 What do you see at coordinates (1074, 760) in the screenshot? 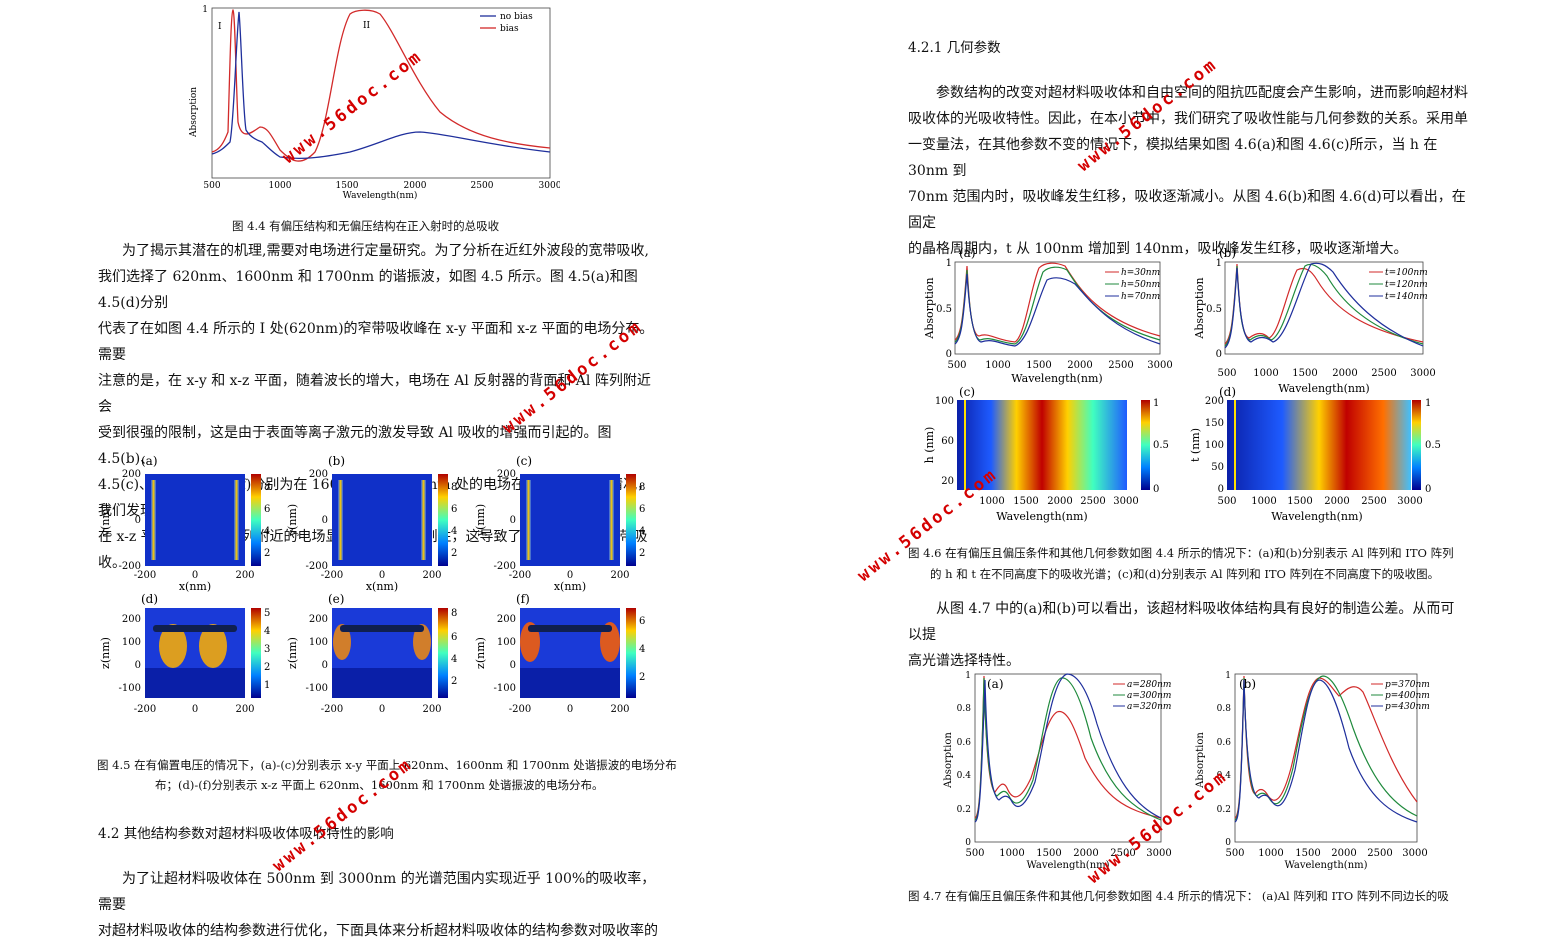
I see `fig47-ylabels: Absorption Absorption` at bounding box center [1074, 760].